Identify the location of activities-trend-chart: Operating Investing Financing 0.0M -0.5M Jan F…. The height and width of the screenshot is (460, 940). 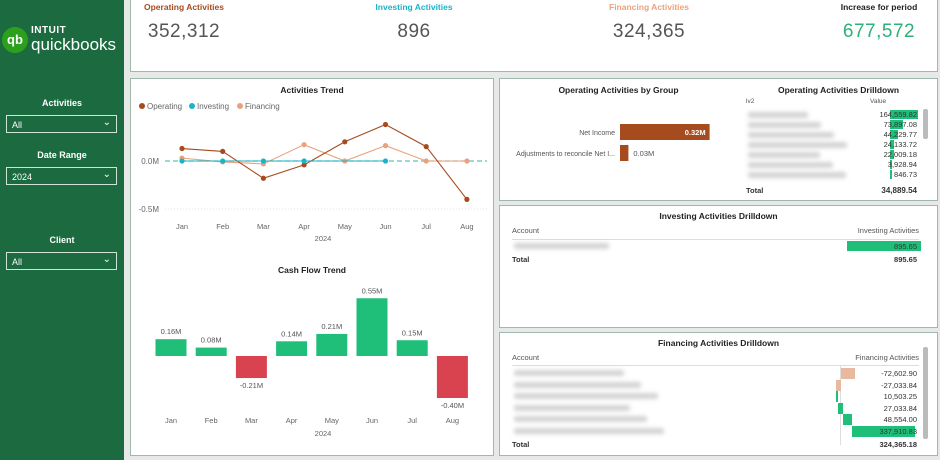
(313, 172).